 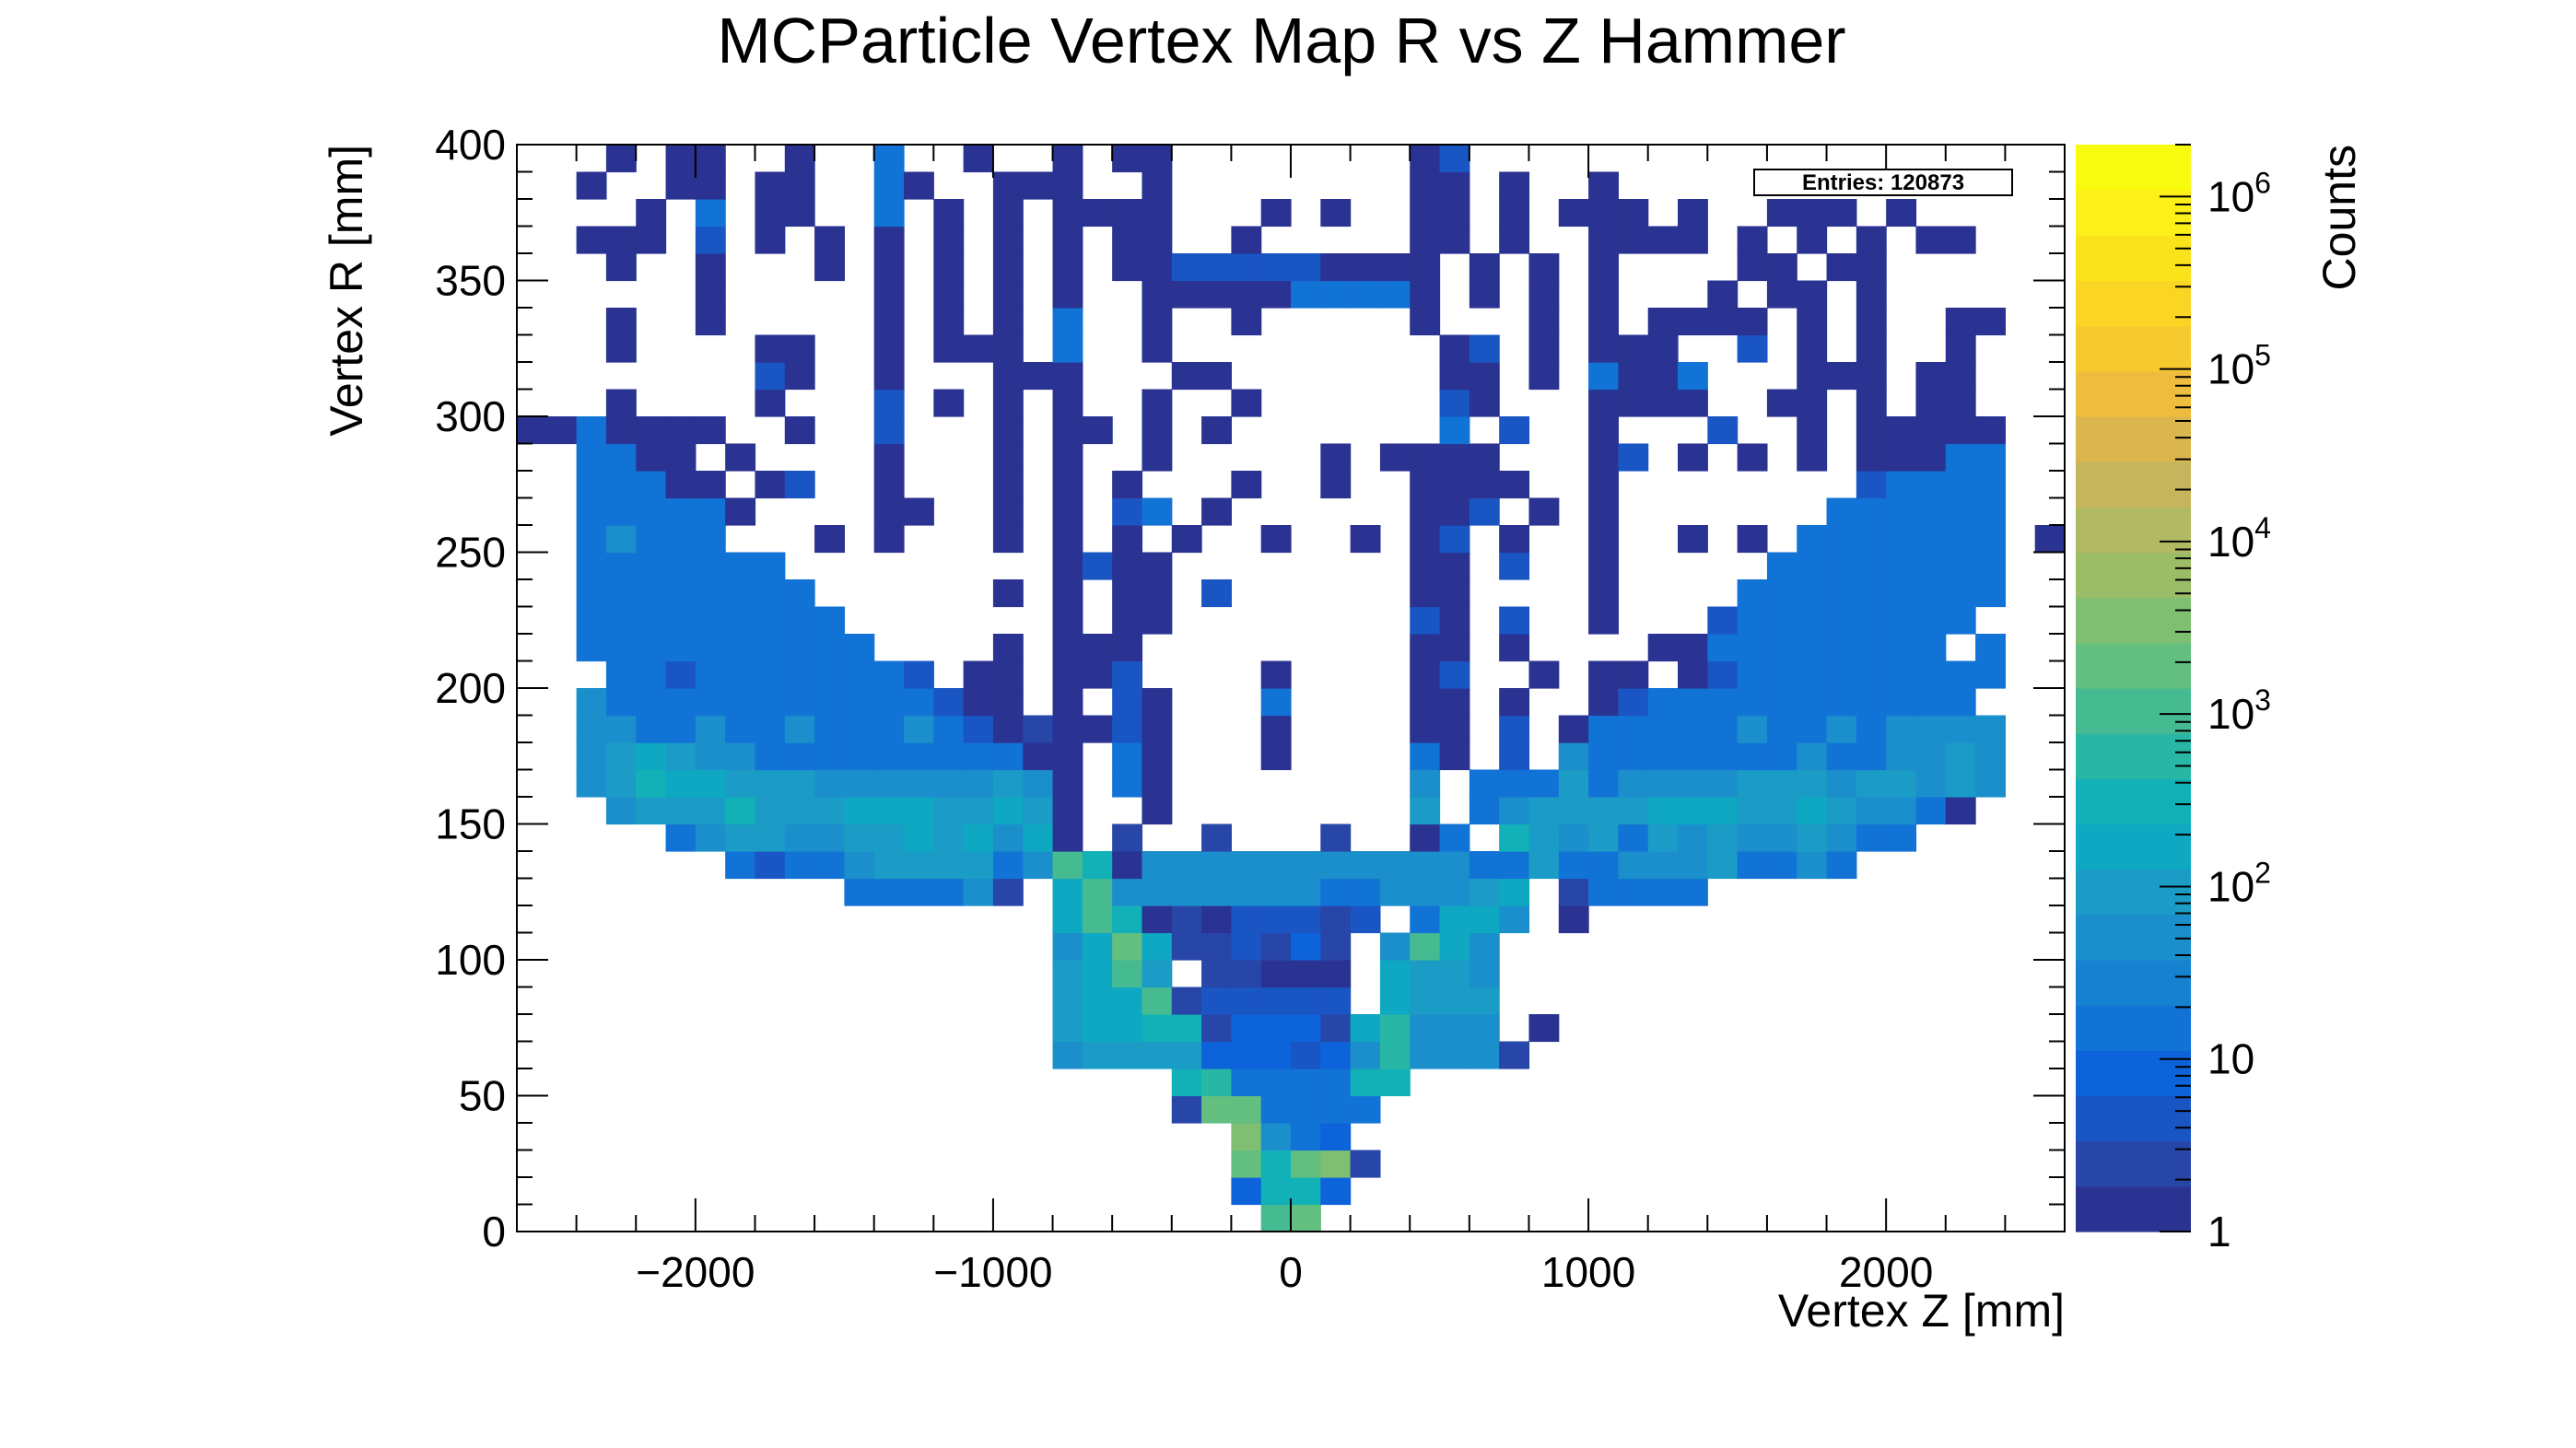 What do you see at coordinates (470, 688) in the screenshot?
I see `y-axis-tick-labels: 0 50 100 150 200 250 300 350 400` at bounding box center [470, 688].